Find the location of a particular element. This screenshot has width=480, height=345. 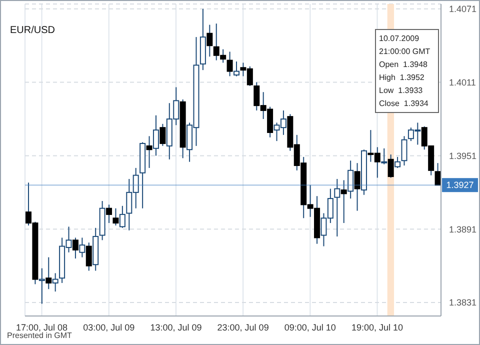

annotation: Open 1.3948 is located at coordinates (403, 65).